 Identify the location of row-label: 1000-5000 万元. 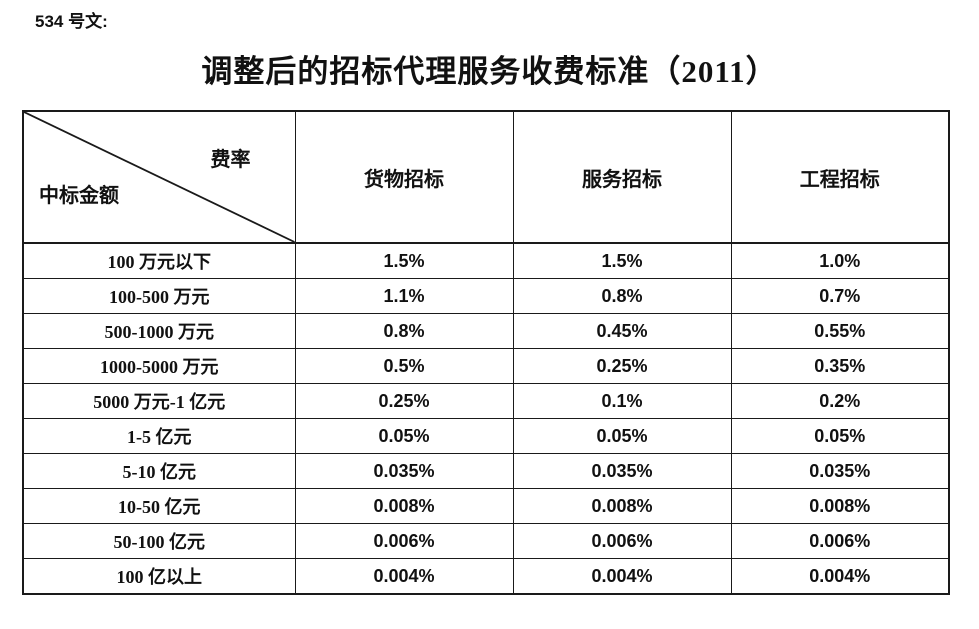
(159, 366).